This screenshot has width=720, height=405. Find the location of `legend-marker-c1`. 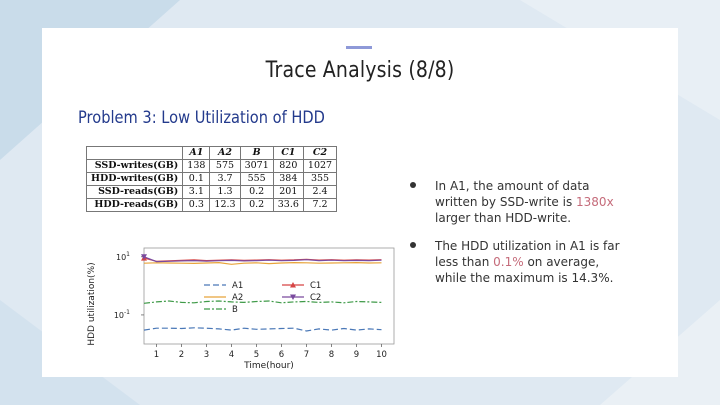

legend-marker-c1 is located at coordinates (293, 285).